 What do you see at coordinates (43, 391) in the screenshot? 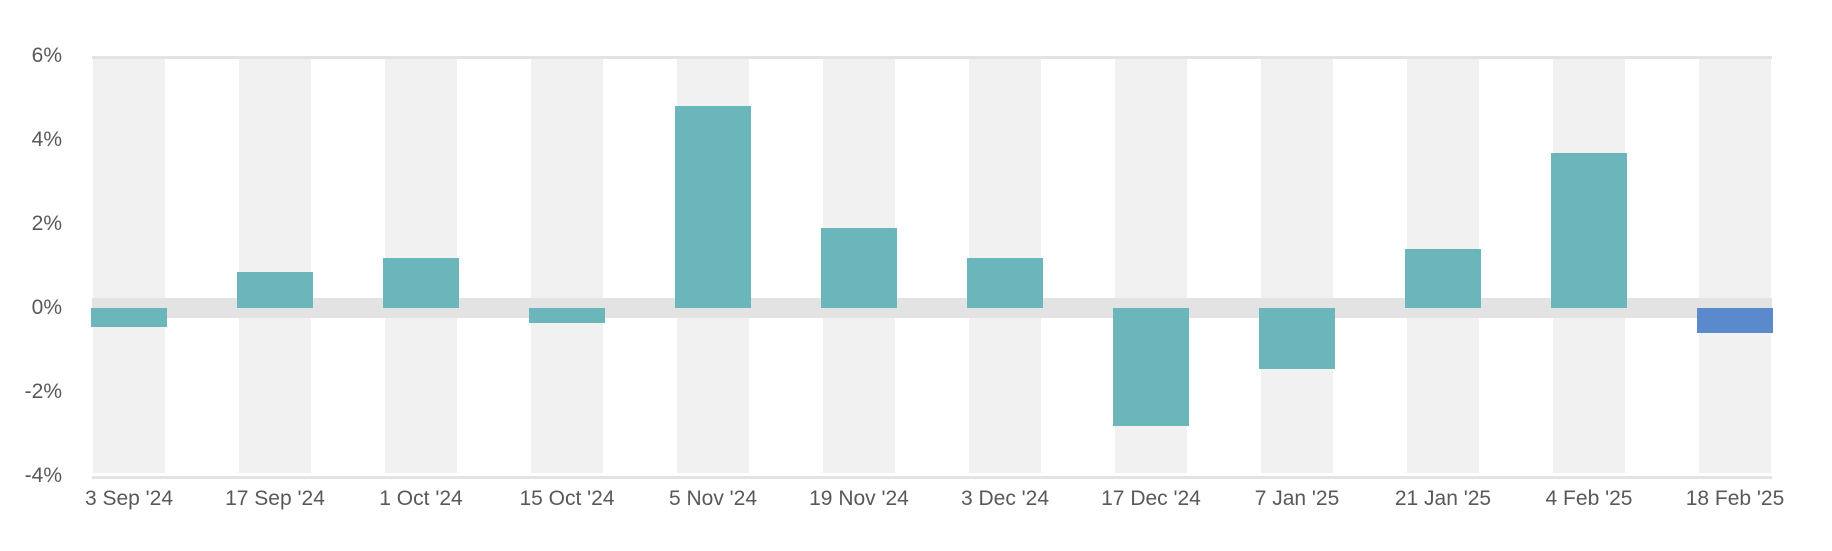
I see `y-tick-label: -2%` at bounding box center [43, 391].